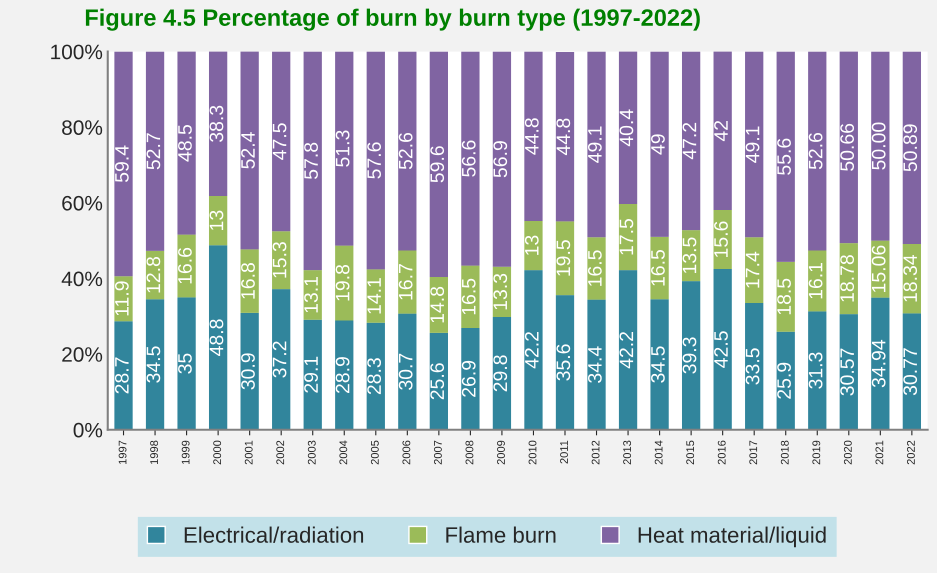  What do you see at coordinates (658, 144) in the screenshot?
I see `data-label: 49` at bounding box center [658, 144].